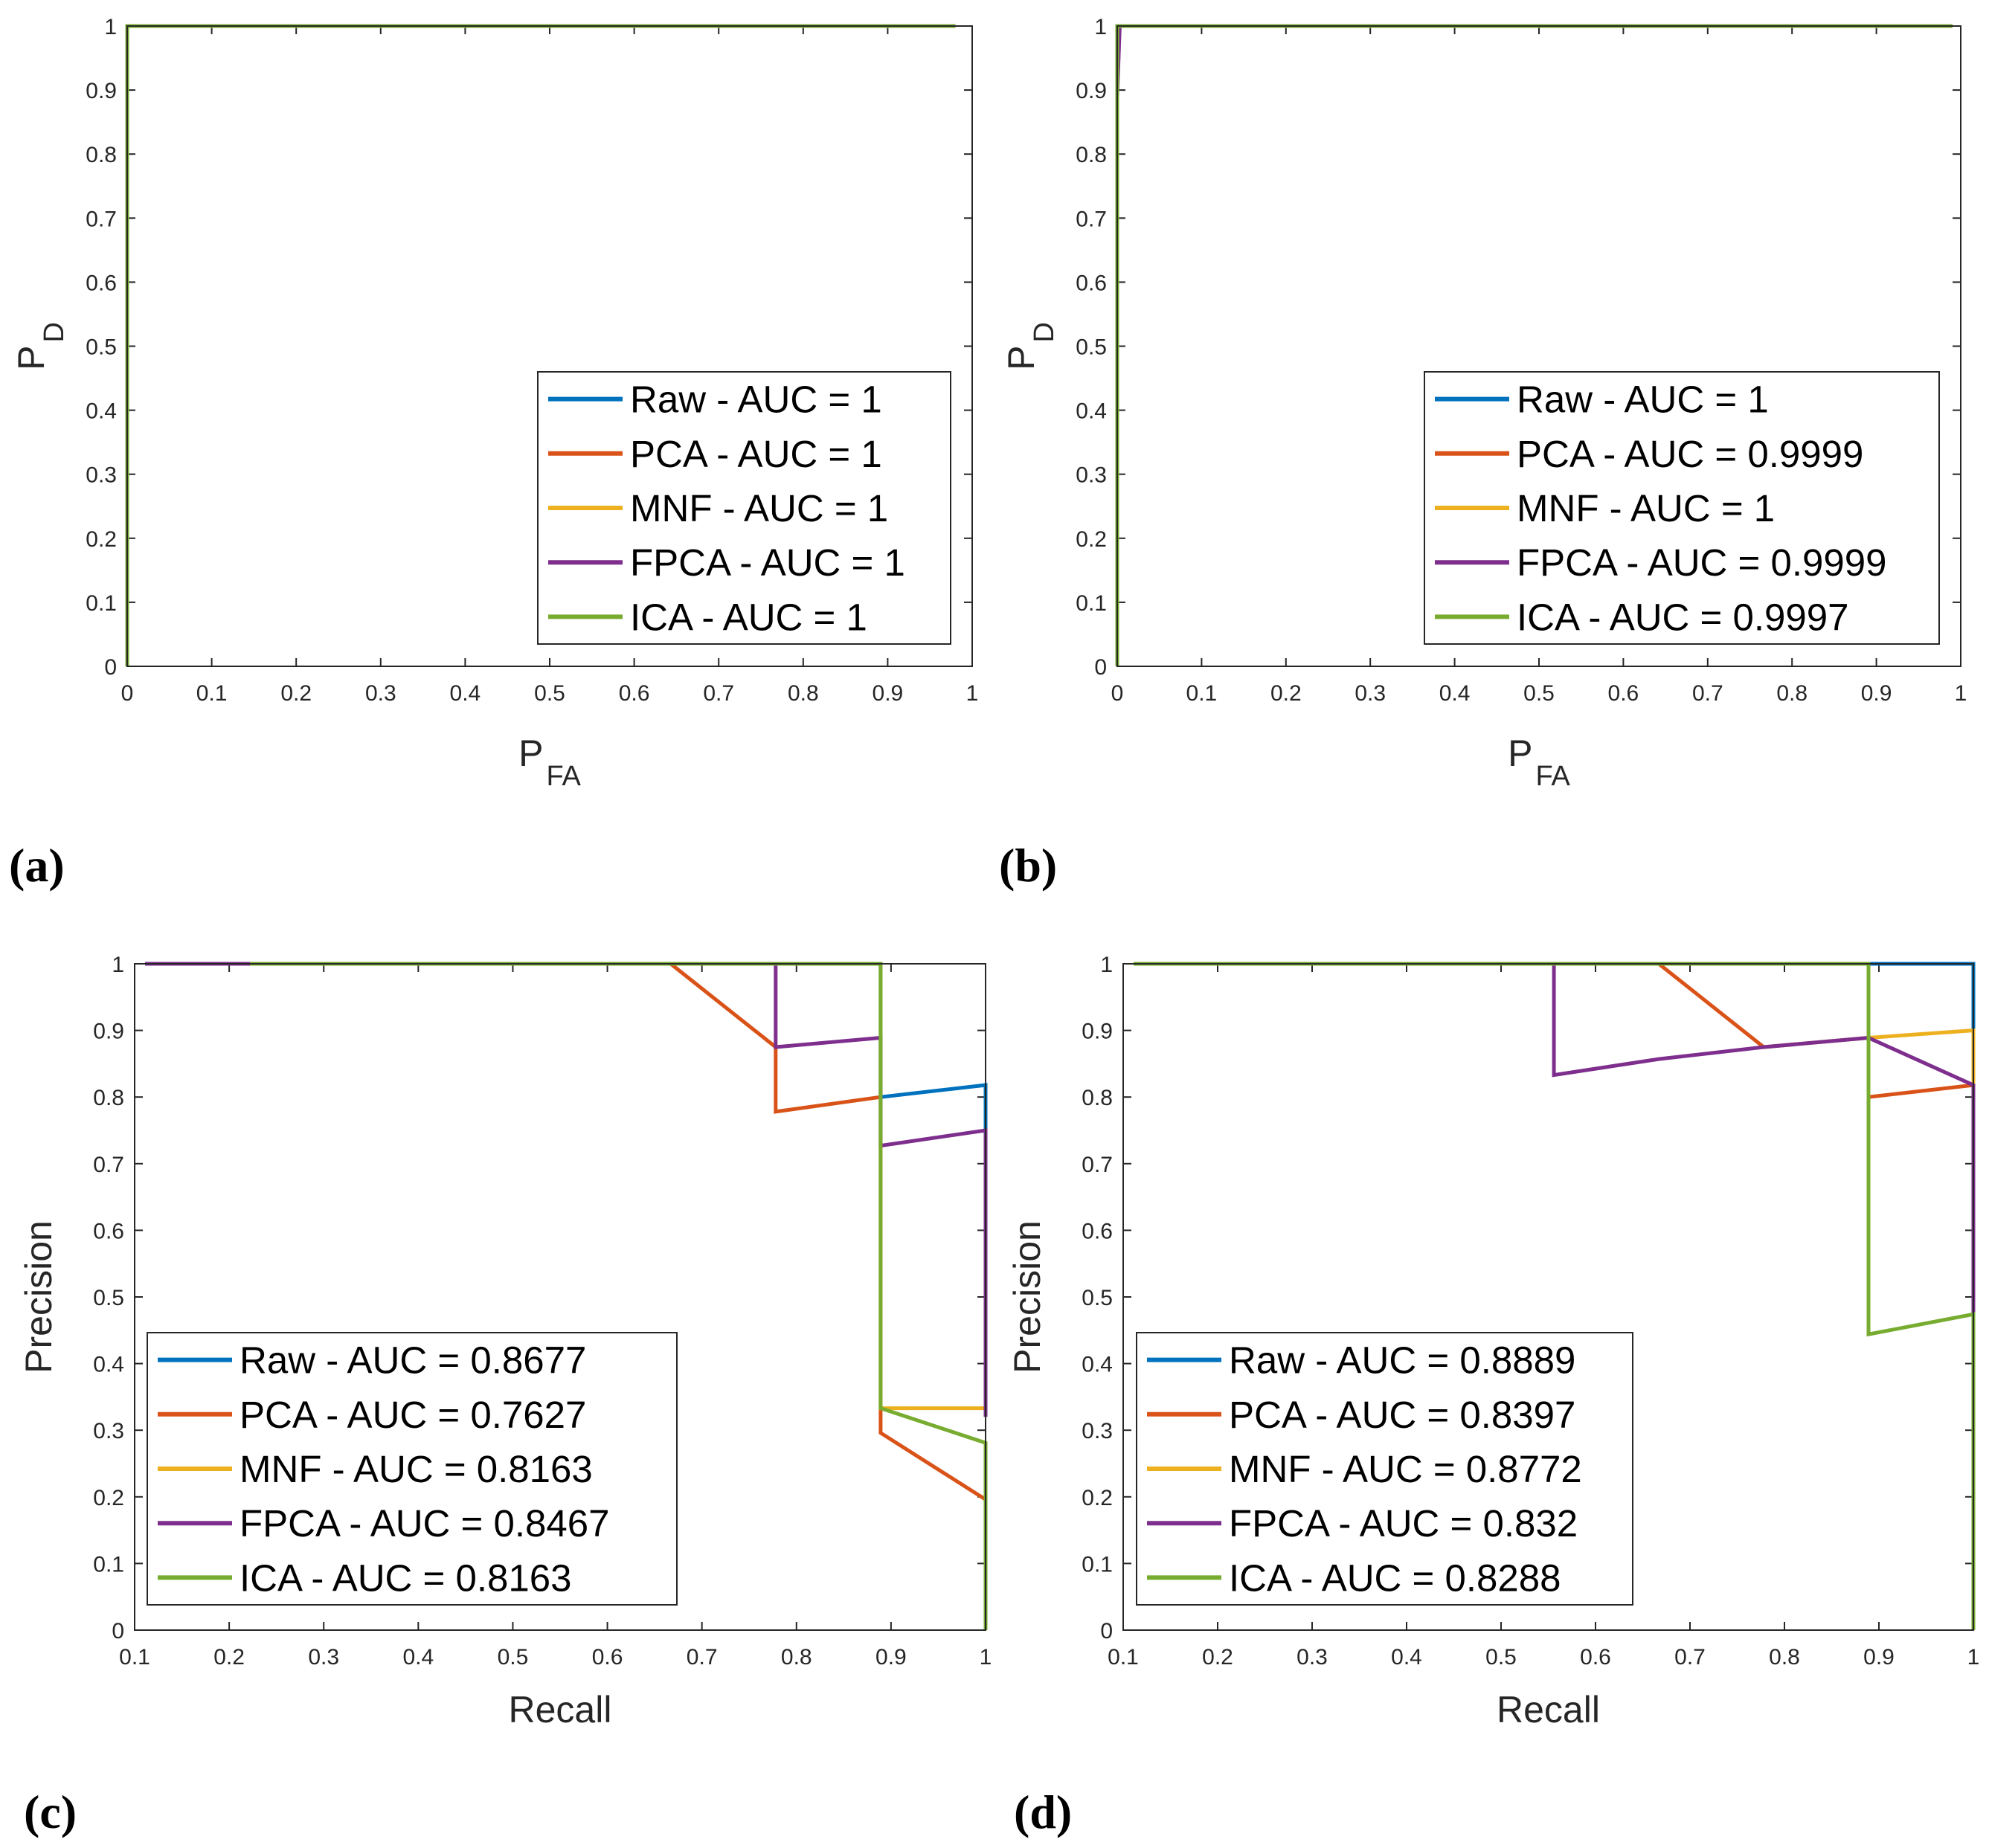 This screenshot has height=1848, width=1989. Describe the element at coordinates (768, 562) in the screenshot. I see `legend-entry-fpca: FPCA - AUC = 1` at that location.